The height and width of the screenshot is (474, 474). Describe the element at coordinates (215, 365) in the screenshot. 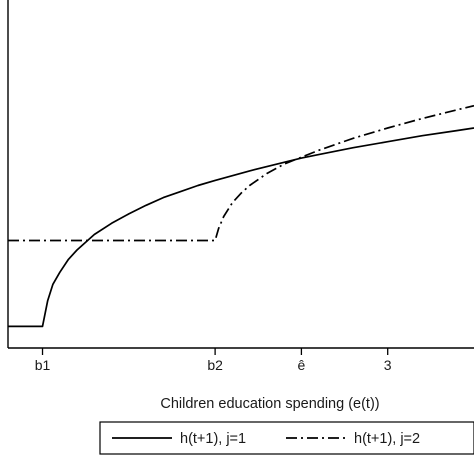

I see `x-tick-label-2: b2` at that location.